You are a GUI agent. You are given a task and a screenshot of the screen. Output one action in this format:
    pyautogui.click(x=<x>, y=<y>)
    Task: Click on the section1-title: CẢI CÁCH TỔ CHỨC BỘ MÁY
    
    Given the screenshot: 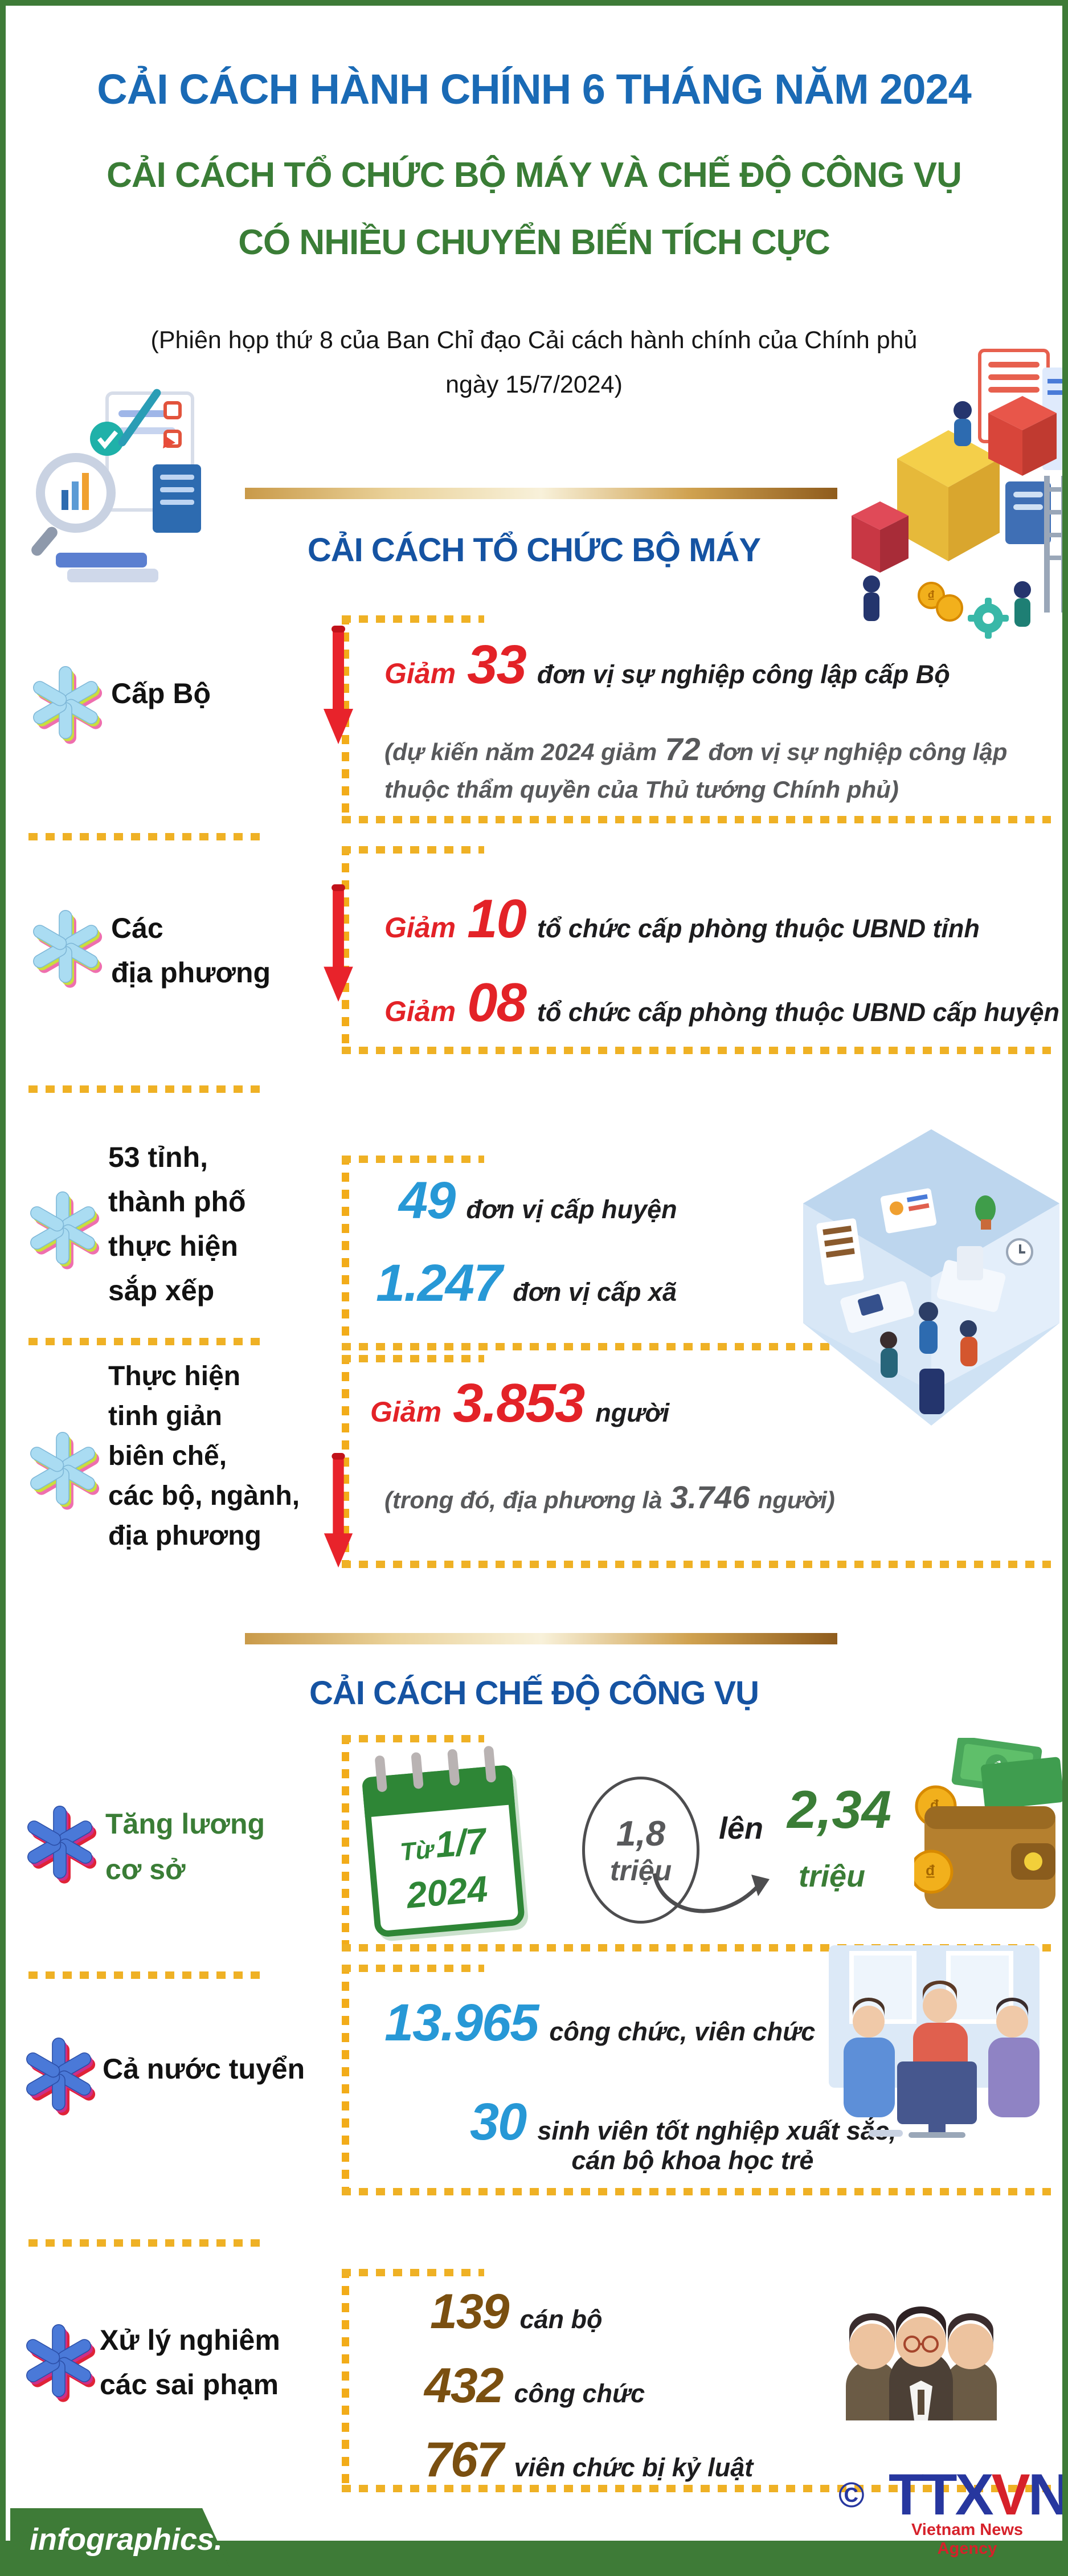 What is the action you would take?
    pyautogui.click(x=534, y=550)
    